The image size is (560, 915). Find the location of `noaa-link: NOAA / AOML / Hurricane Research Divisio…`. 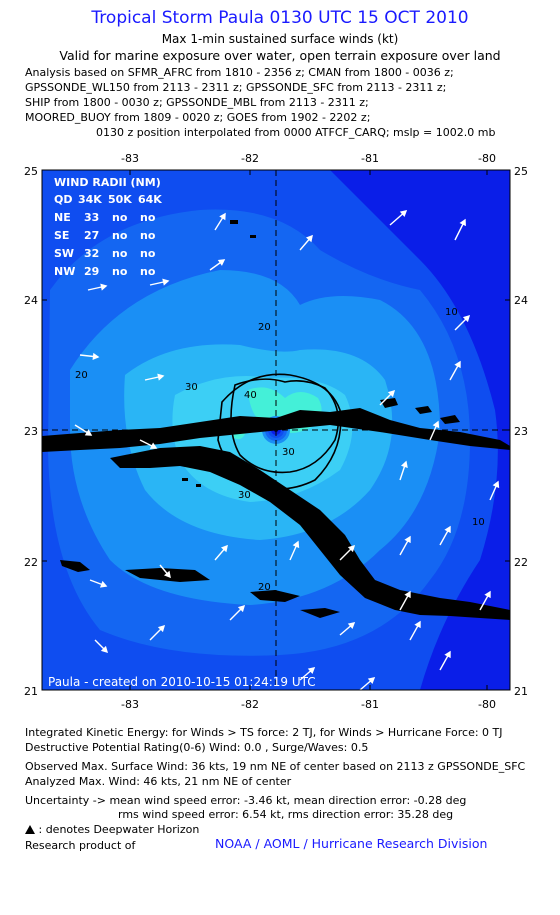

noaa-link: NOAA / AOML / Hurricane Research Divisio… is located at coordinates (351, 843).